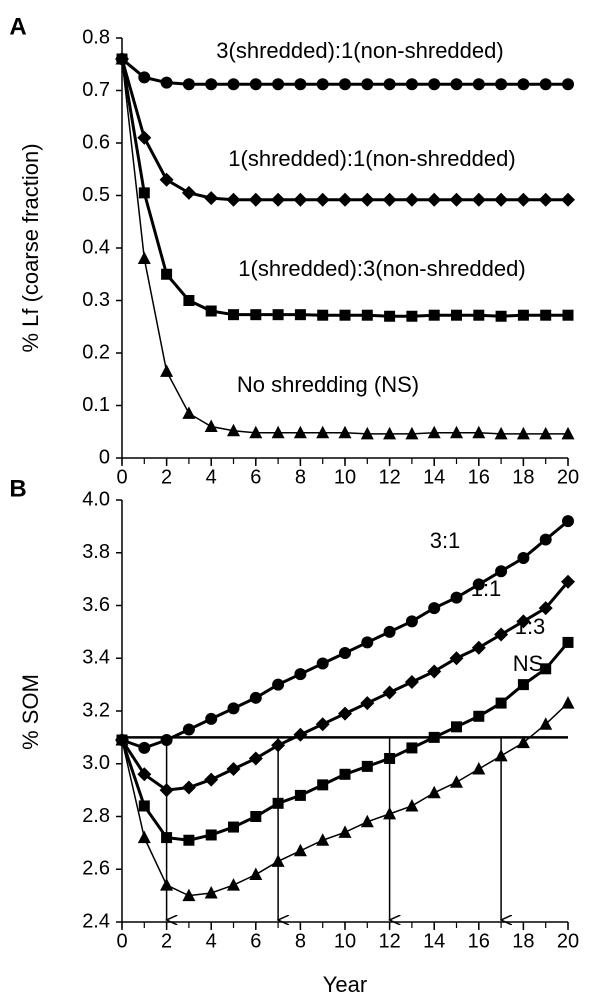 This screenshot has width=592, height=1006. What do you see at coordinates (96, 816) in the screenshot?
I see `y-tick-label: 2.8` at bounding box center [96, 816].